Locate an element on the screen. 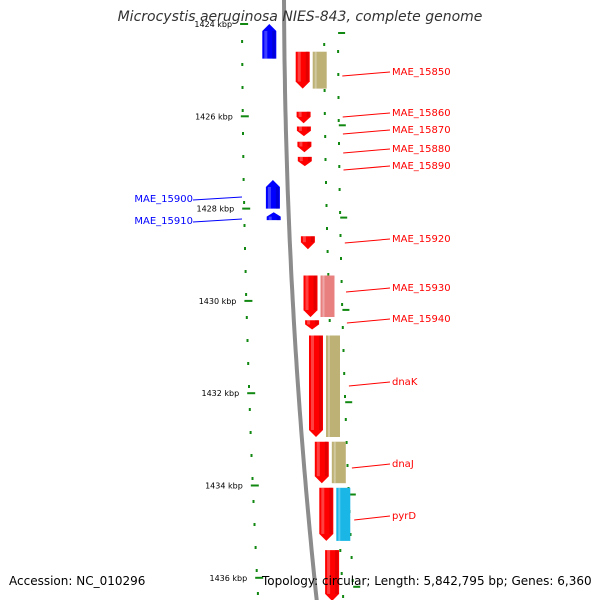 This screenshot has height=600, width=600. gene-label: MAE_15910 is located at coordinates (163, 221).